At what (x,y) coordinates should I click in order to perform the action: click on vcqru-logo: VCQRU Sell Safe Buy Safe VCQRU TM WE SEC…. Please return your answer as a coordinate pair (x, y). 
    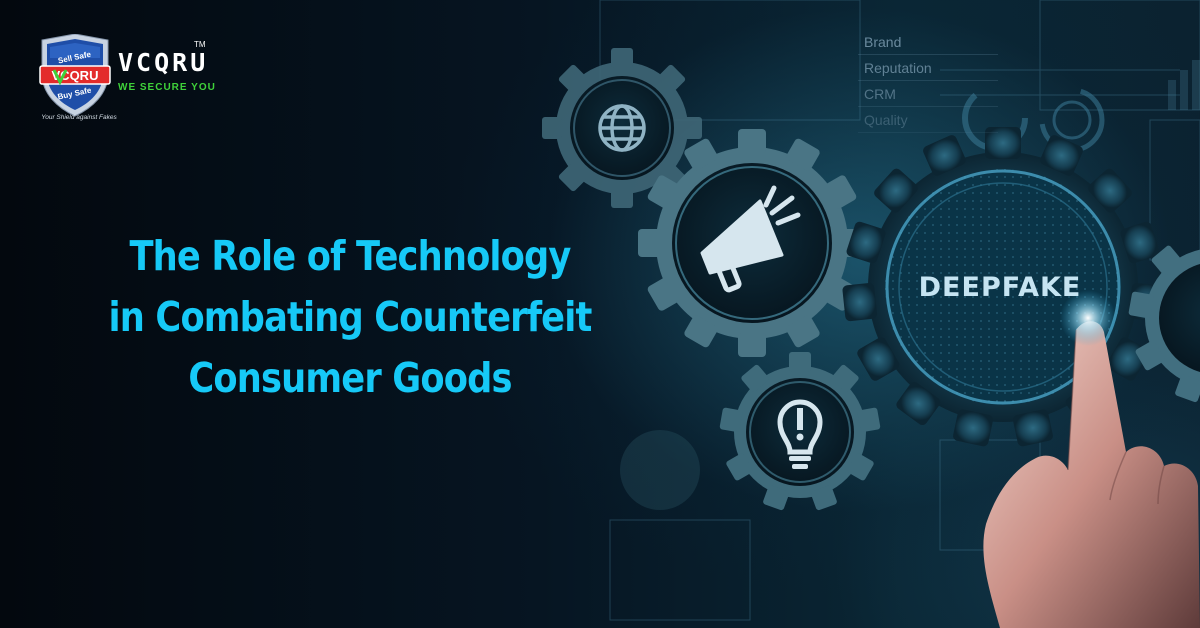
    Looking at the image, I should click on (132, 79).